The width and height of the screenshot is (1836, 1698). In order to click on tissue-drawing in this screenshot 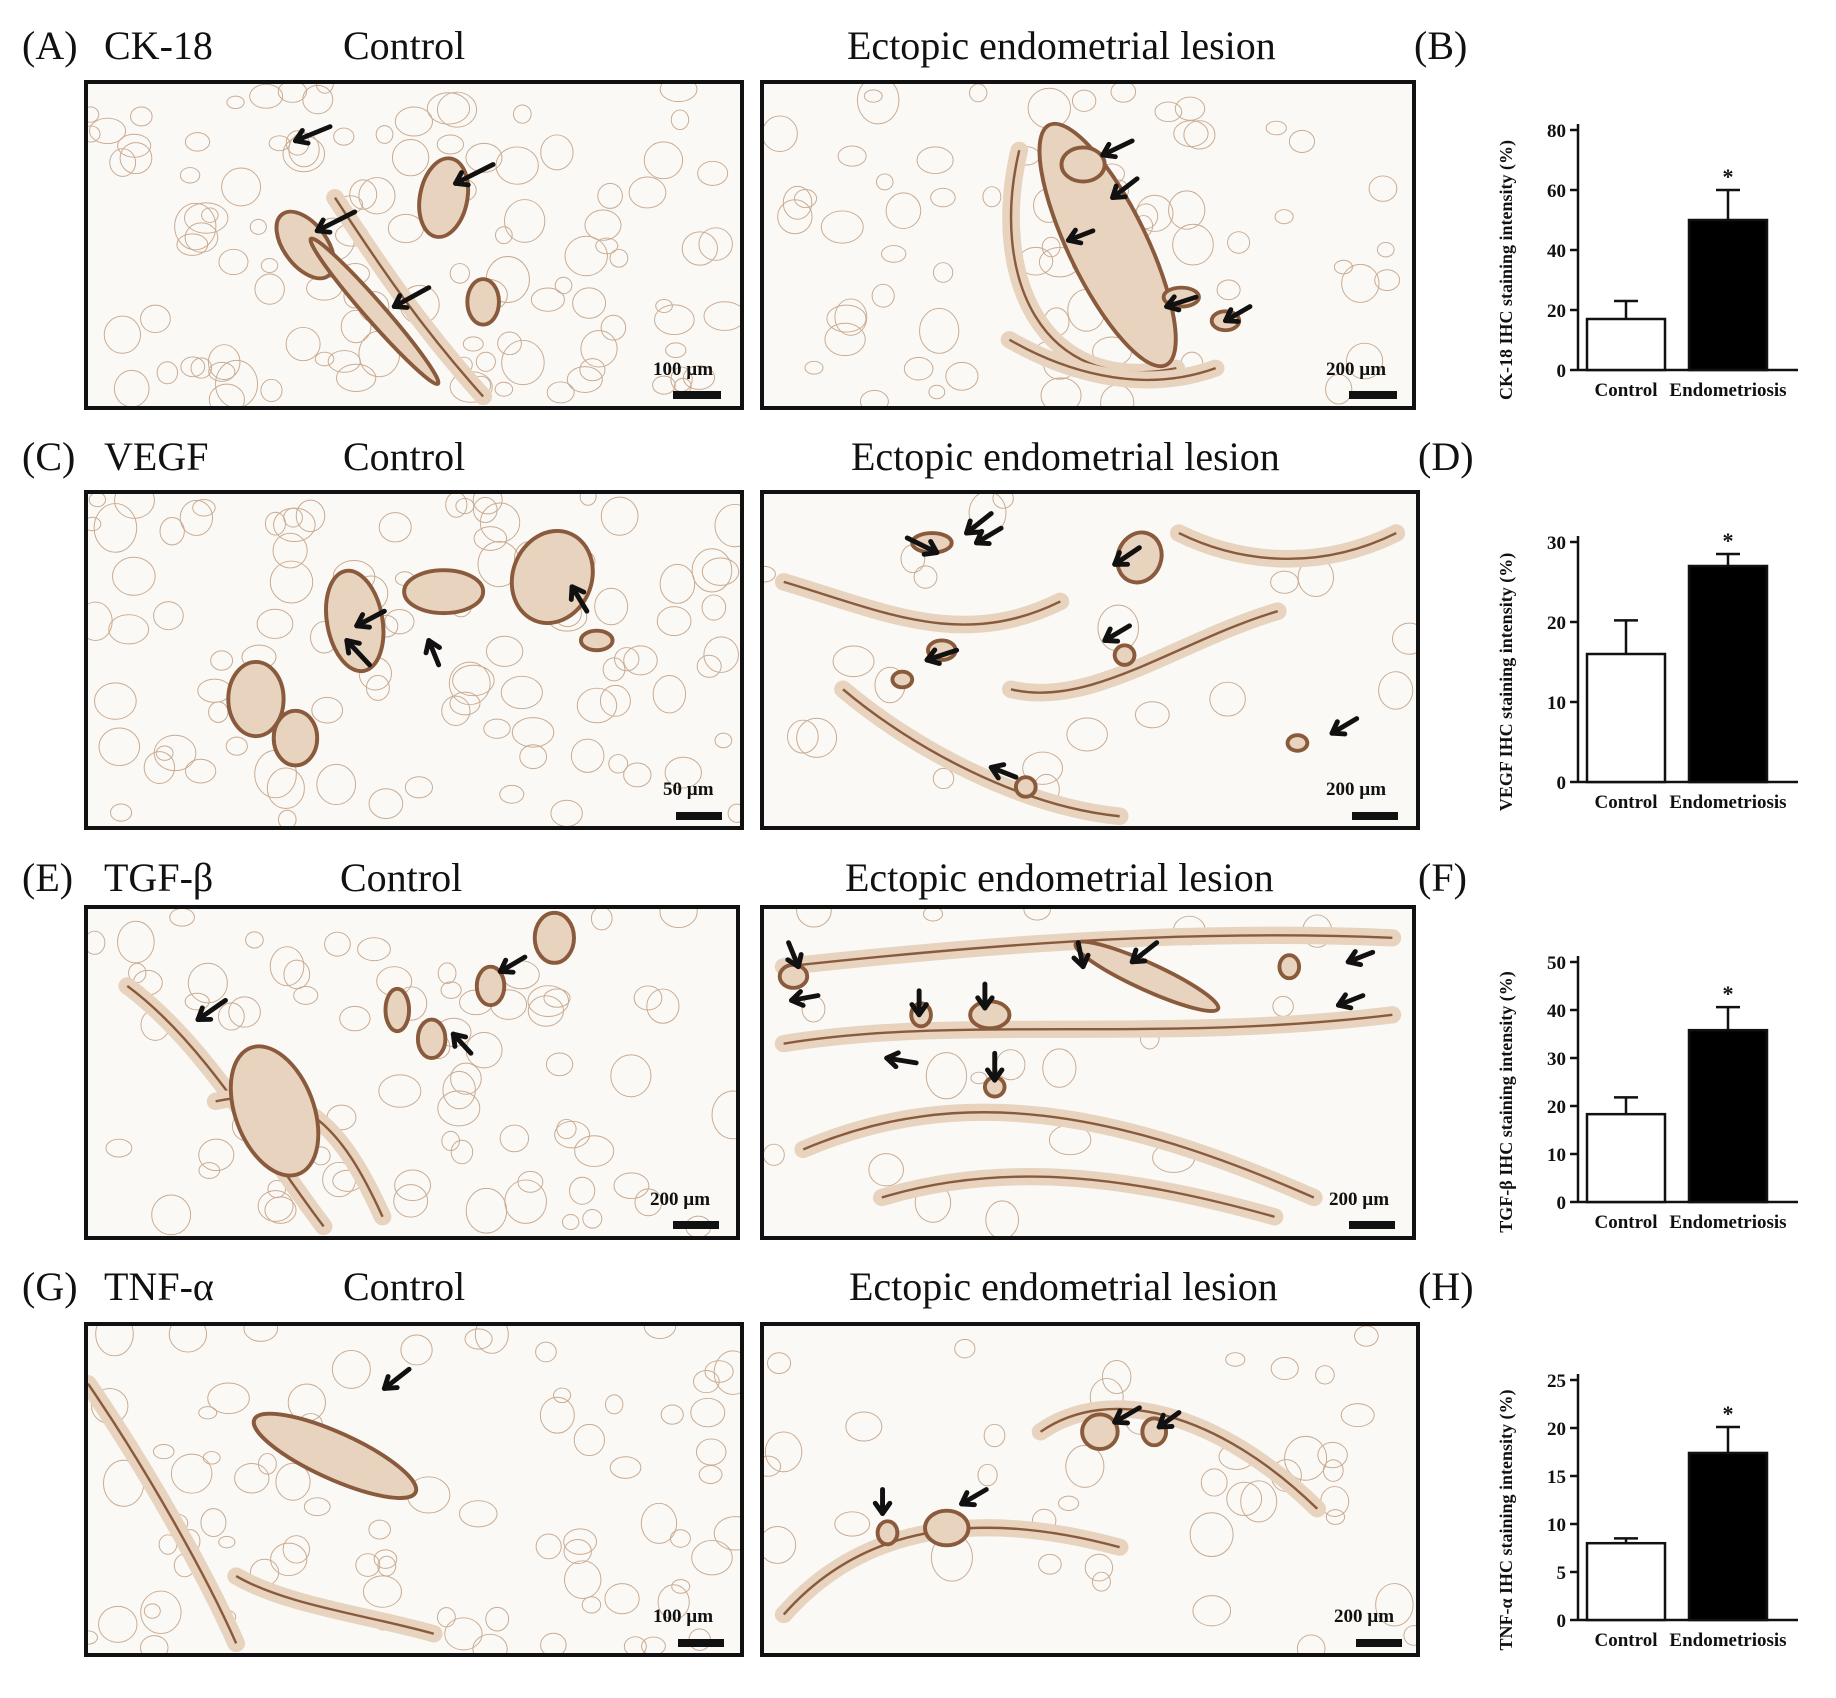, I will do `click(1090, 660)`.